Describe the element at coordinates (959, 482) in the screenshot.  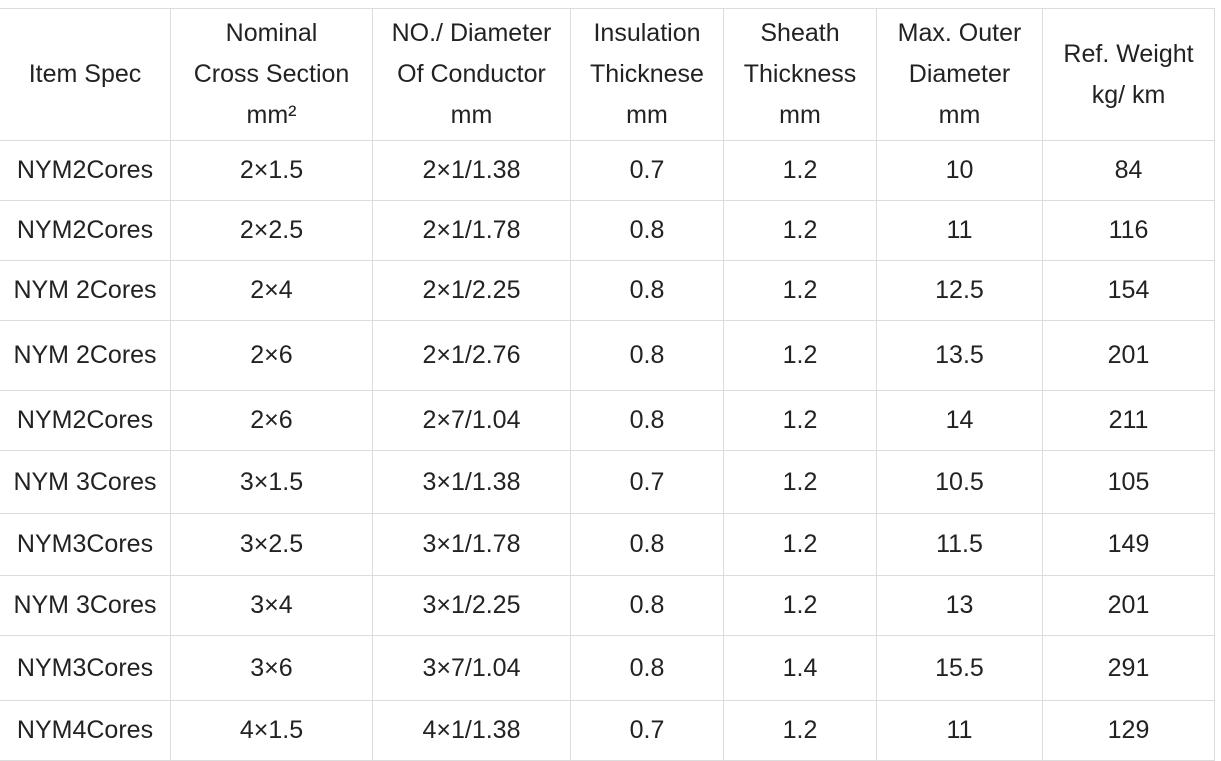
I see `table-cell: 10.5` at that location.